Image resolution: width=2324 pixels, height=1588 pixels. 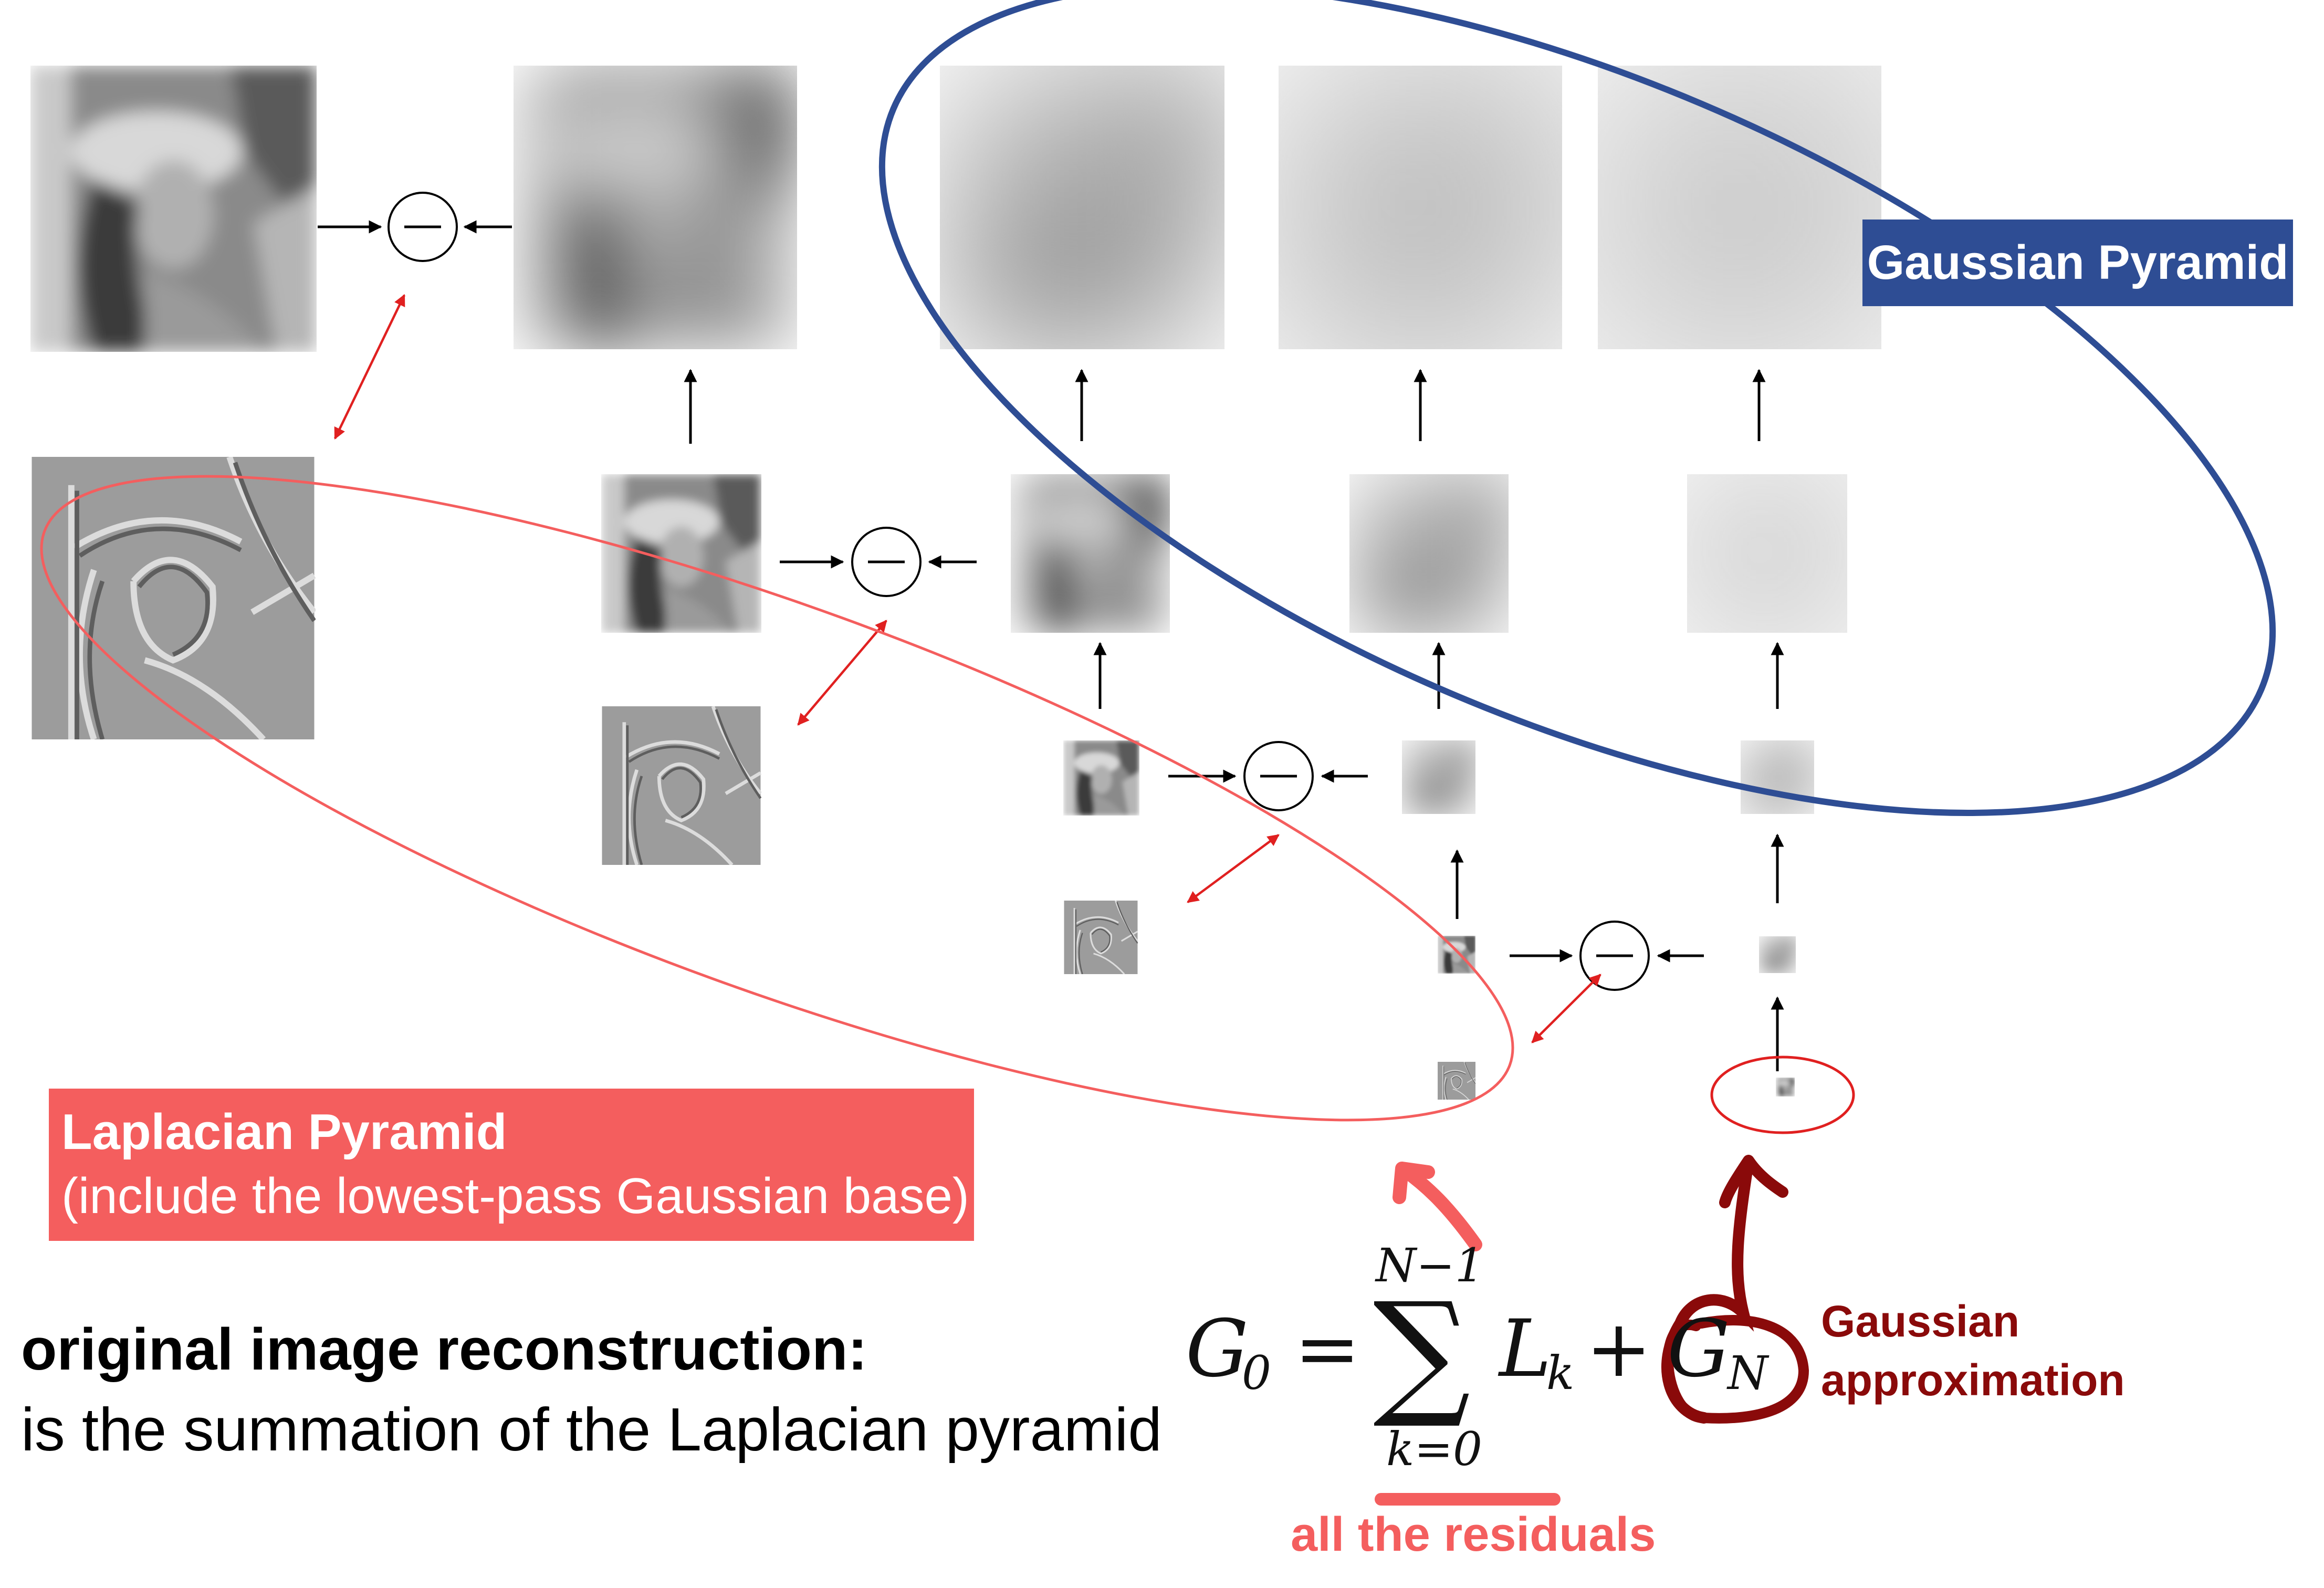 I want to click on formula-equals: =, so click(x=1327, y=1349).